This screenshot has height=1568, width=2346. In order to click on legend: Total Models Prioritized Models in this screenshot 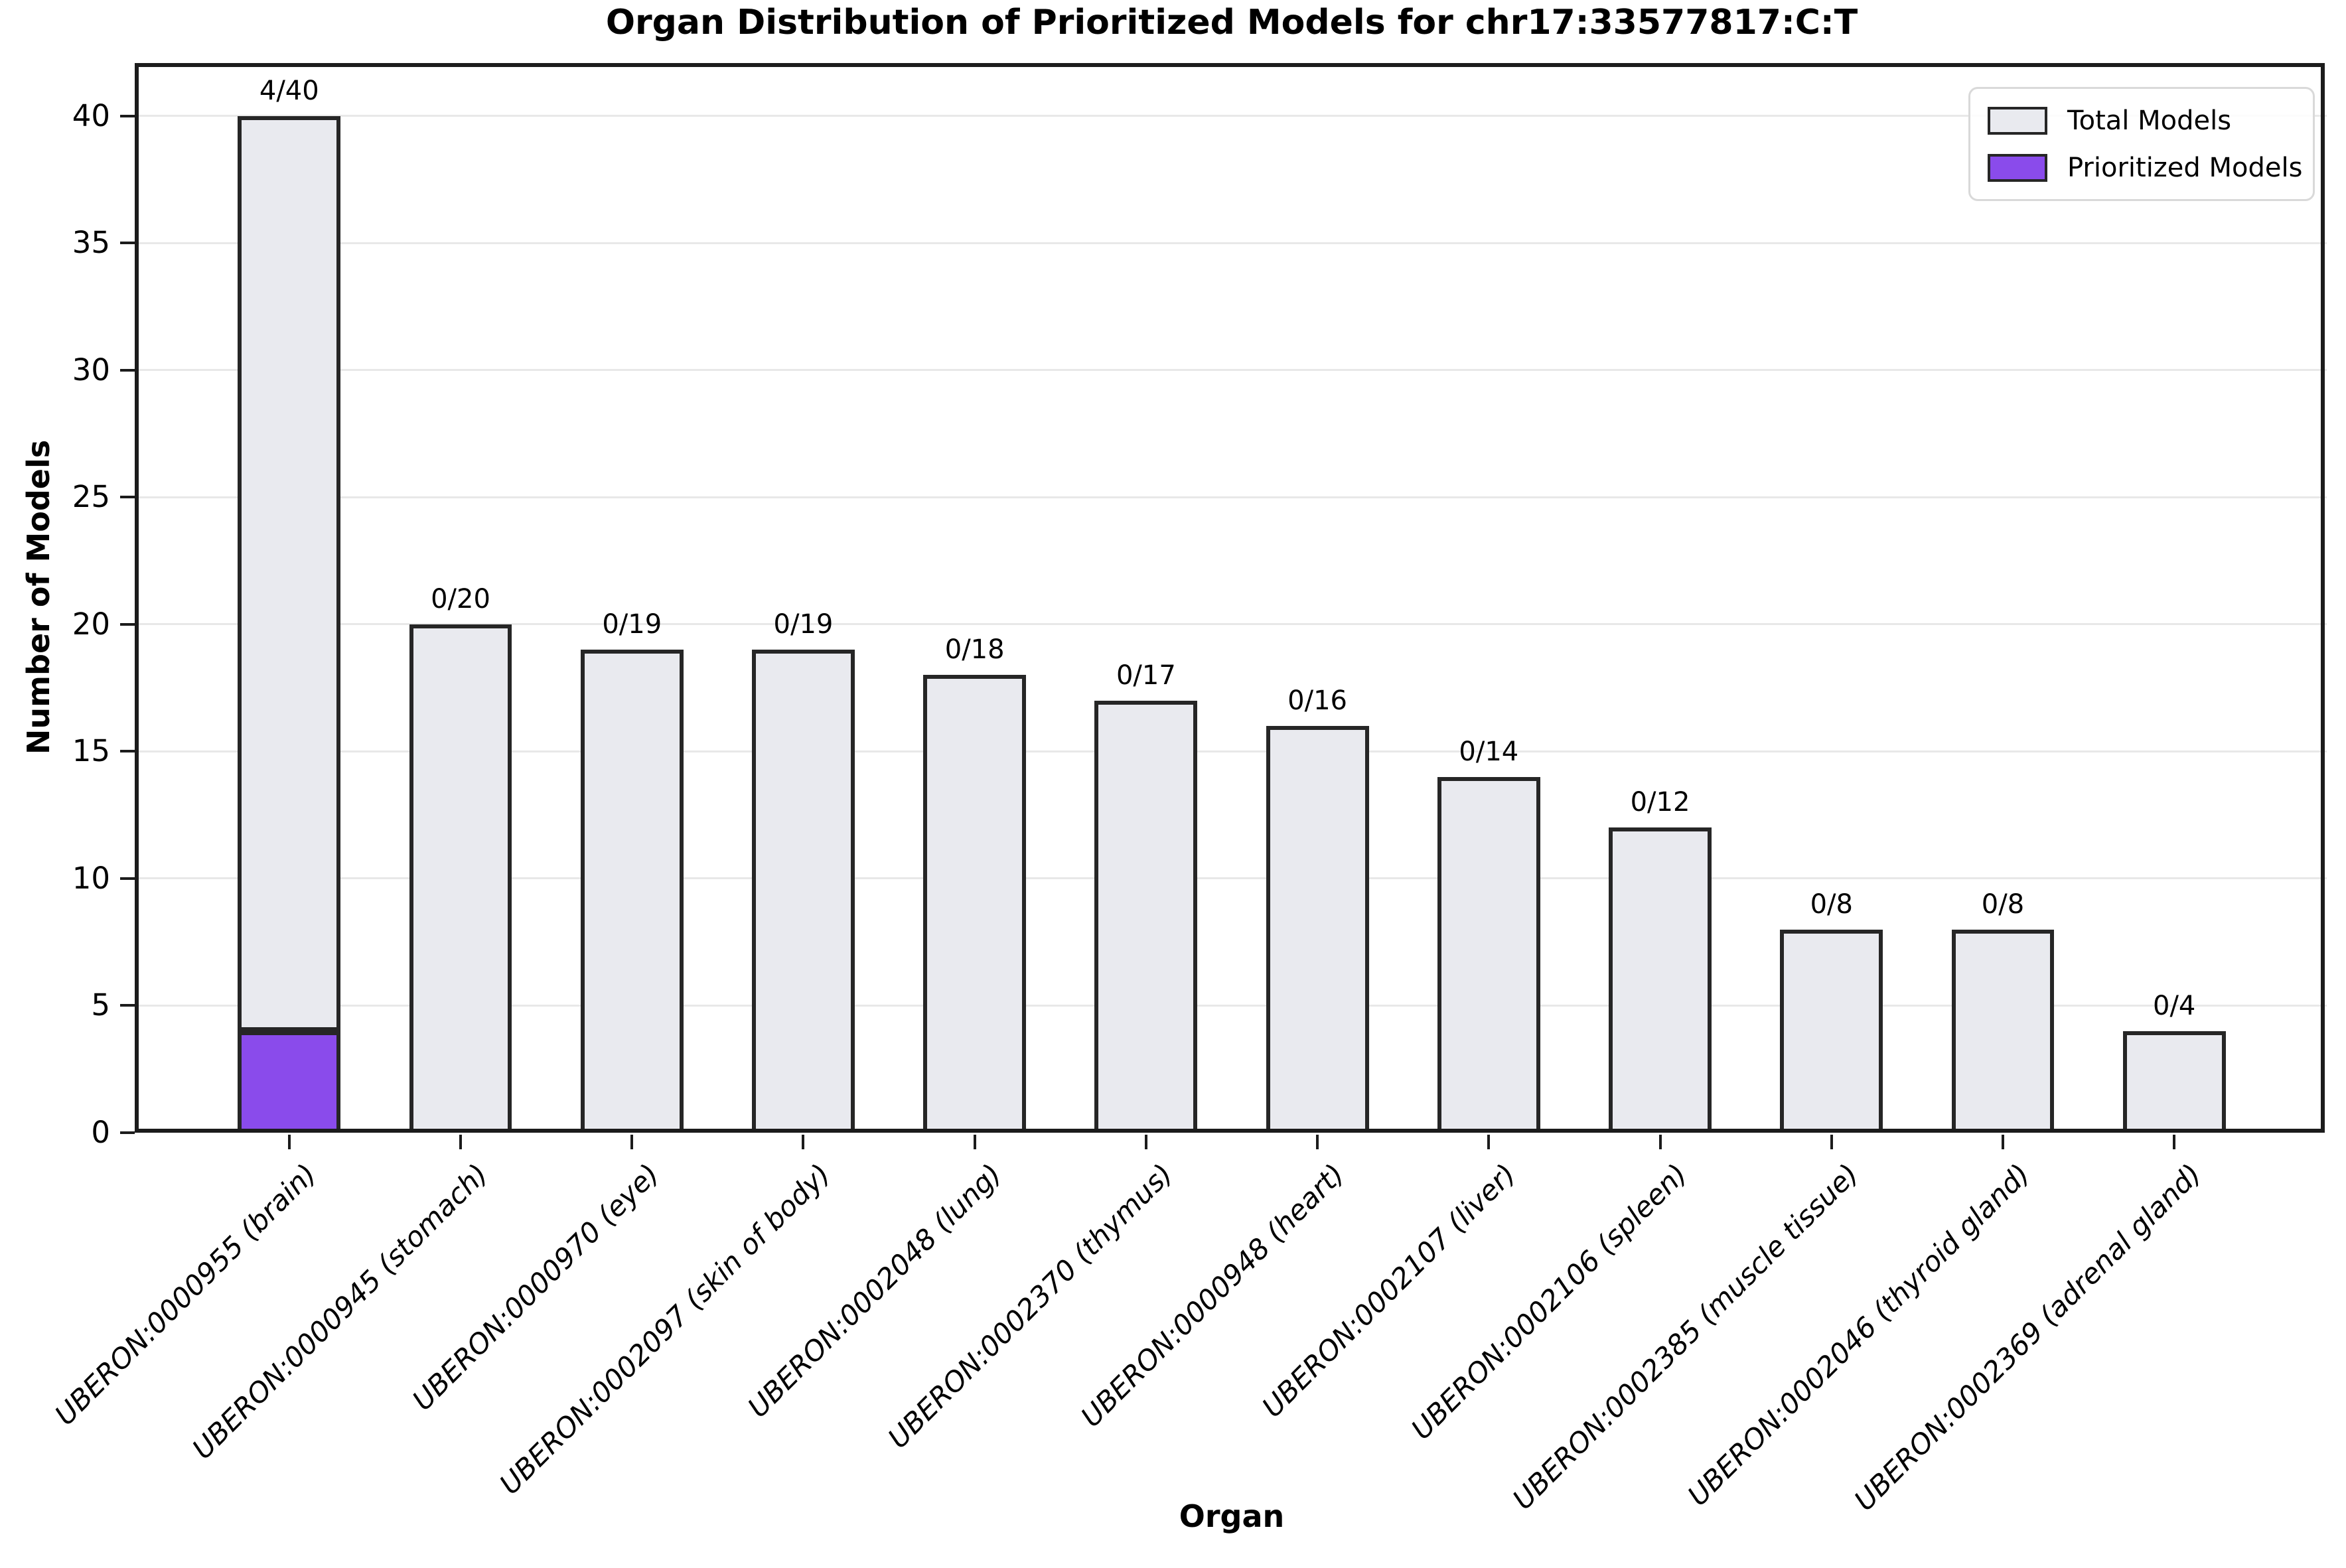, I will do `click(2141, 144)`.